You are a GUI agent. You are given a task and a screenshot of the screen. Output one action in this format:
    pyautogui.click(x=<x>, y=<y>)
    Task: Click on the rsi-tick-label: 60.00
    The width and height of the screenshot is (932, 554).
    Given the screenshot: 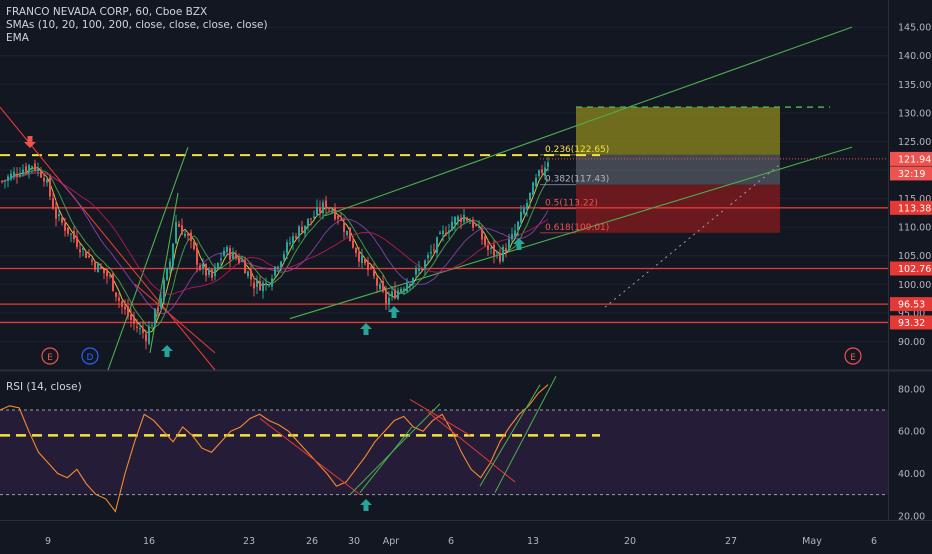 What is the action you would take?
    pyautogui.click(x=911, y=432)
    